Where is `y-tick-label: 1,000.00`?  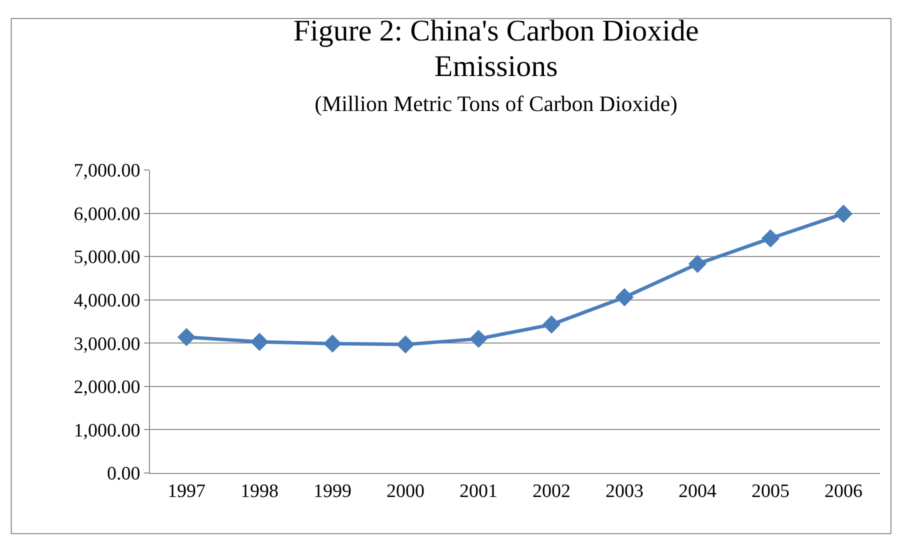 y-tick-label: 1,000.00 is located at coordinates (107, 431).